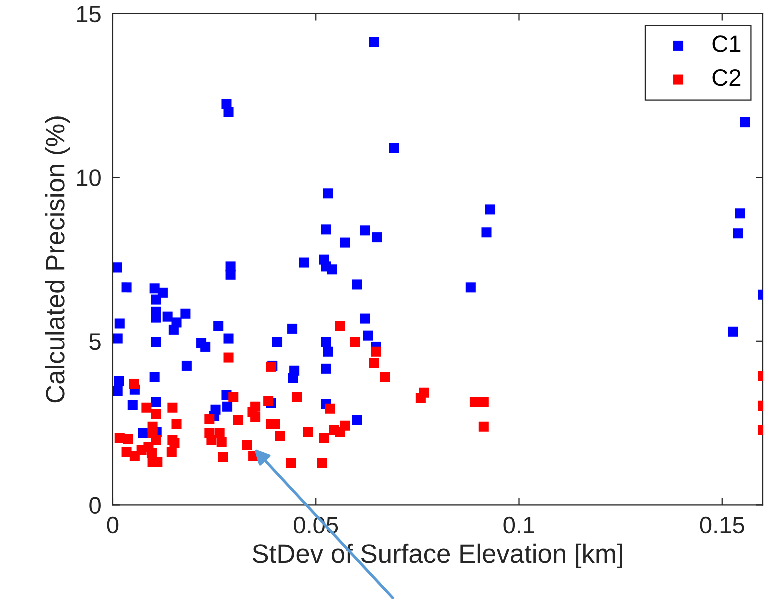  Describe the element at coordinates (722, 525) in the screenshot. I see `x-tick-label: 0.15` at that location.